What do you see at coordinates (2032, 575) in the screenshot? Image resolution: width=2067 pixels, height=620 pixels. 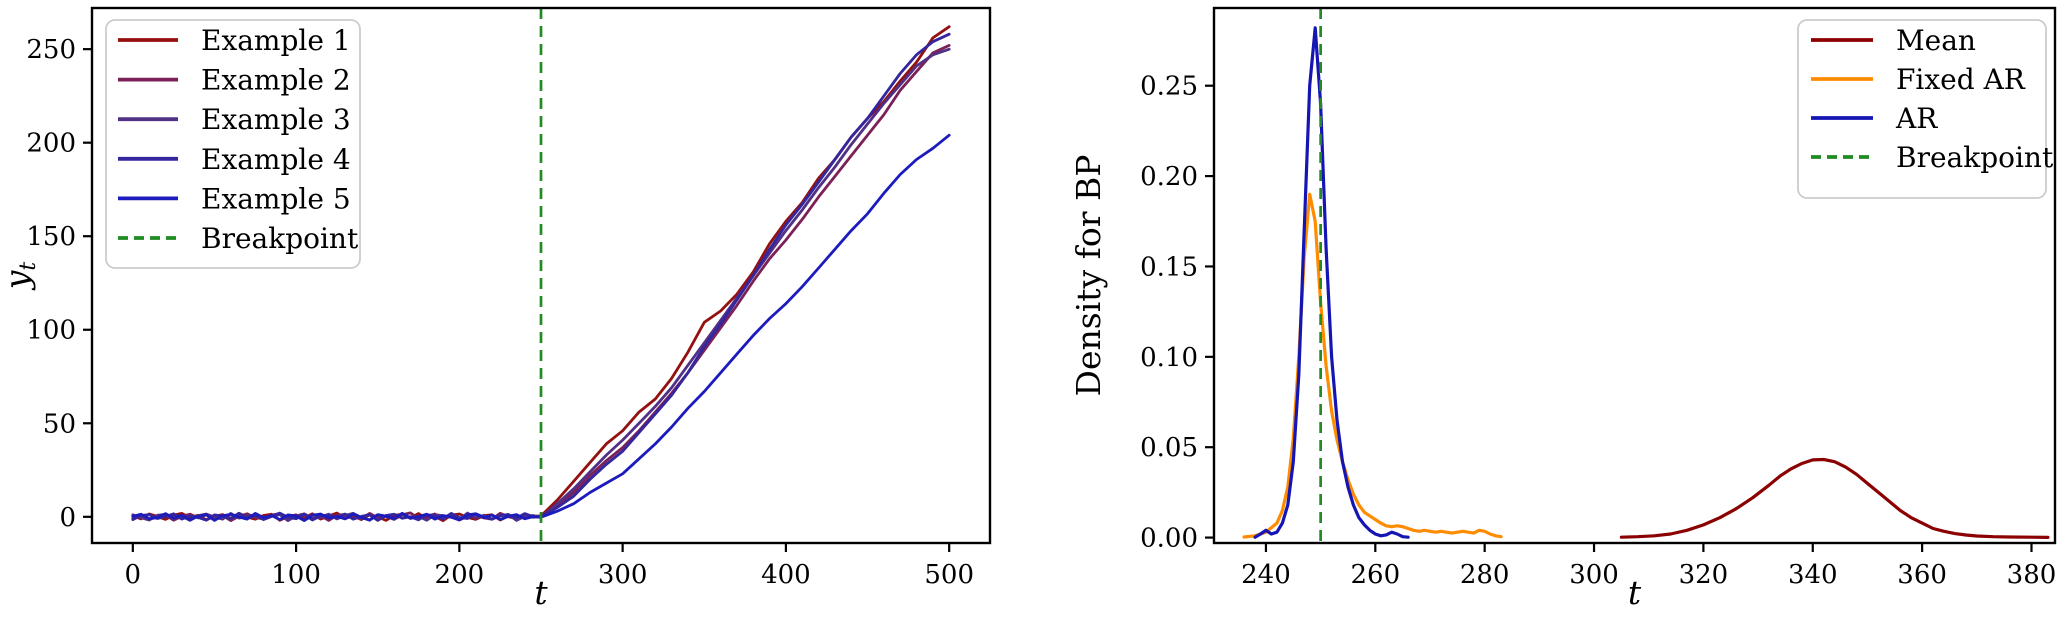 I see `x-tick-label: 380` at bounding box center [2032, 575].